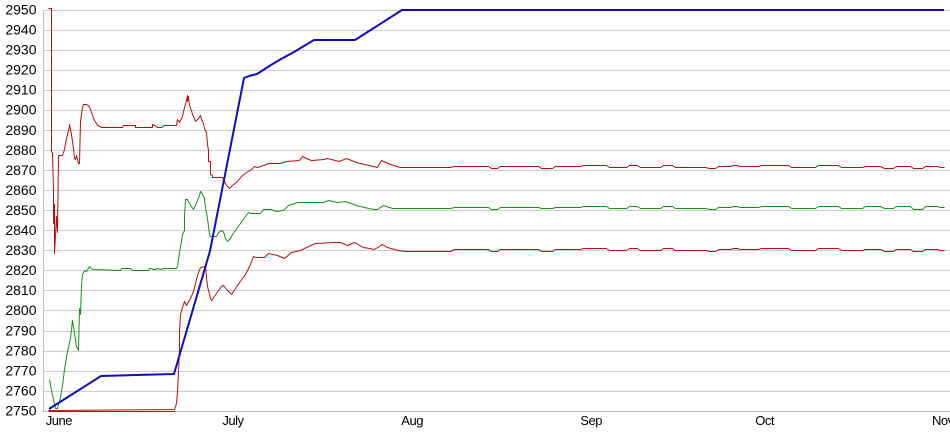 This screenshot has height=440, width=950. Describe the element at coordinates (20, 110) in the screenshot. I see `svg-text: 2900` at that location.